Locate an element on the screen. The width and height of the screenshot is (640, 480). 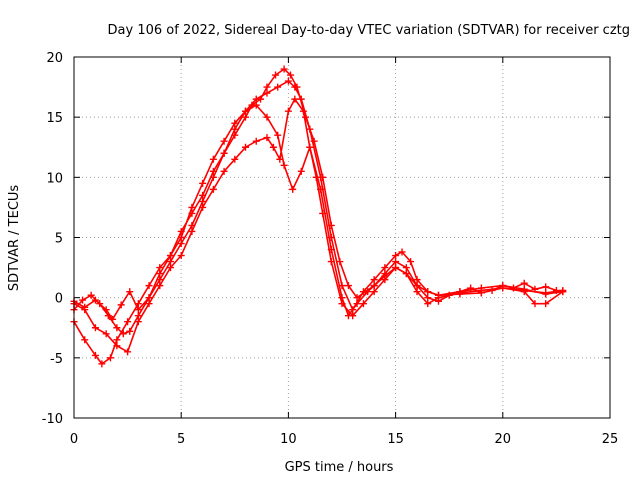
y-tick-label: -10 is located at coordinates (52, 419).